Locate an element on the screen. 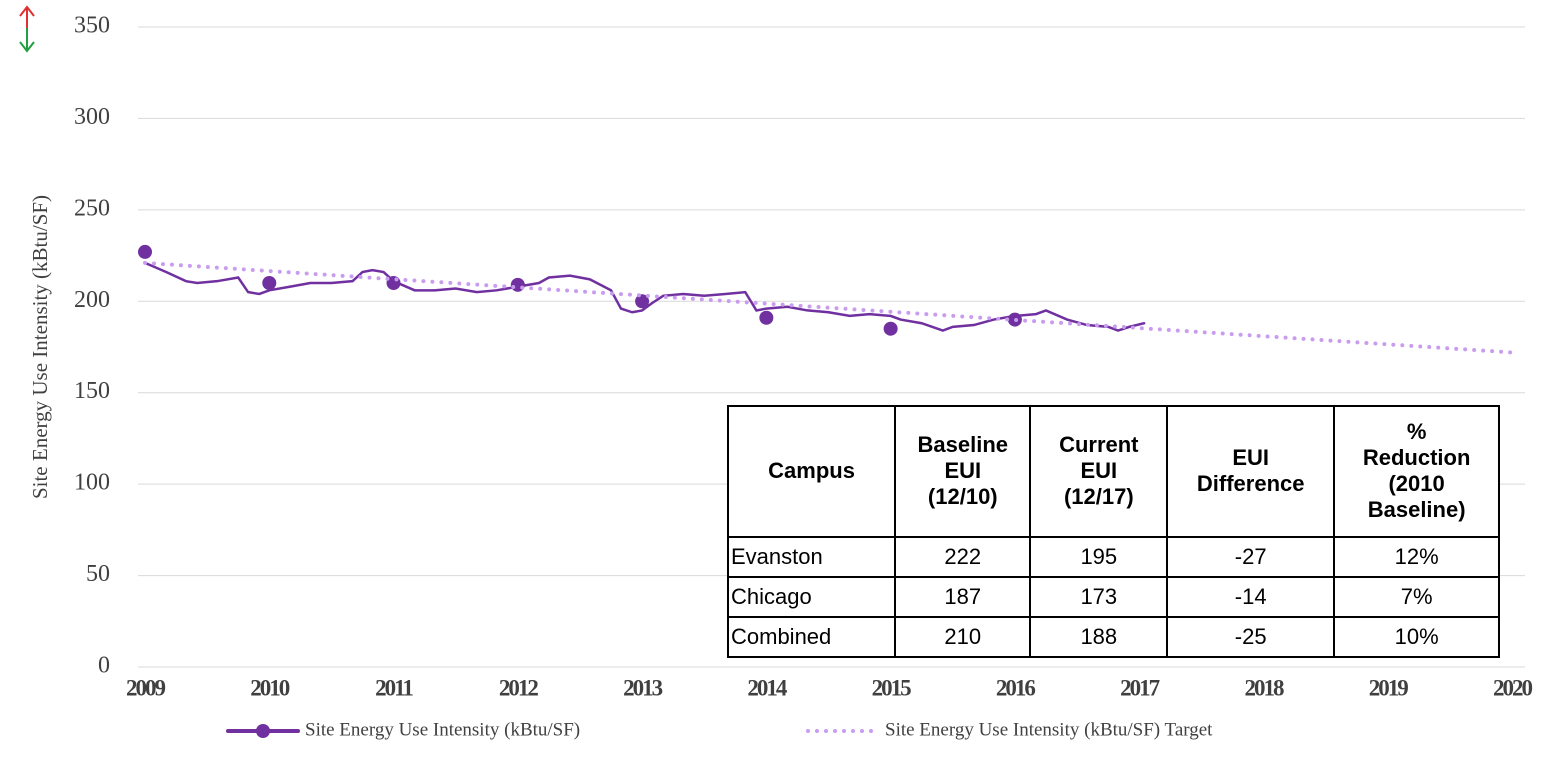  x-tick-label: 2014 is located at coordinates (767, 687).